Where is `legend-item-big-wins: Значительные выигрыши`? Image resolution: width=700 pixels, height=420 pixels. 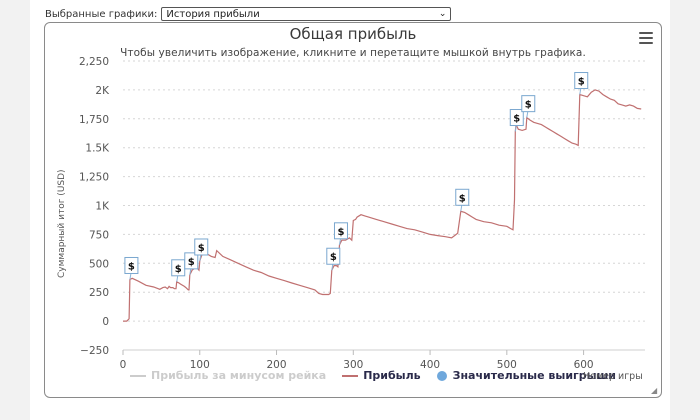 legend-item-big-wins: Значительные выигрыши is located at coordinates (526, 375).